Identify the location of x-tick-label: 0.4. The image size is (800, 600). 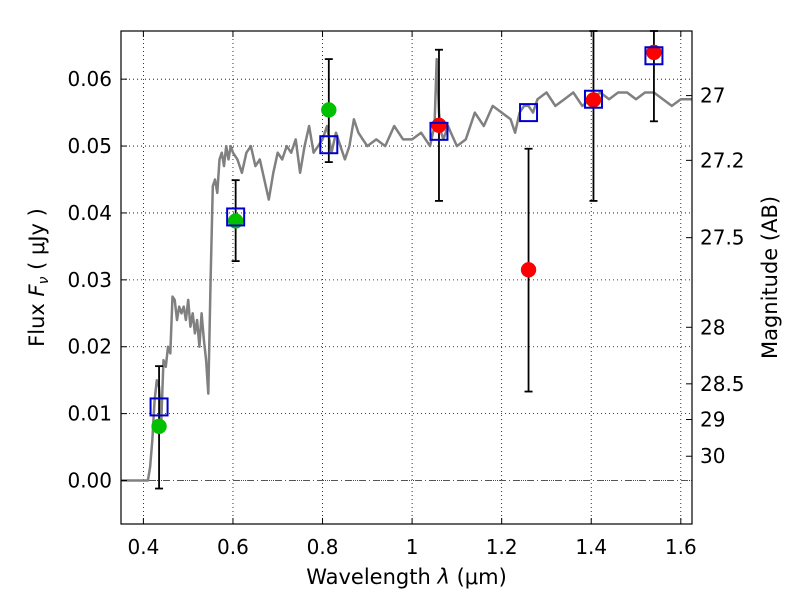
(143, 547).